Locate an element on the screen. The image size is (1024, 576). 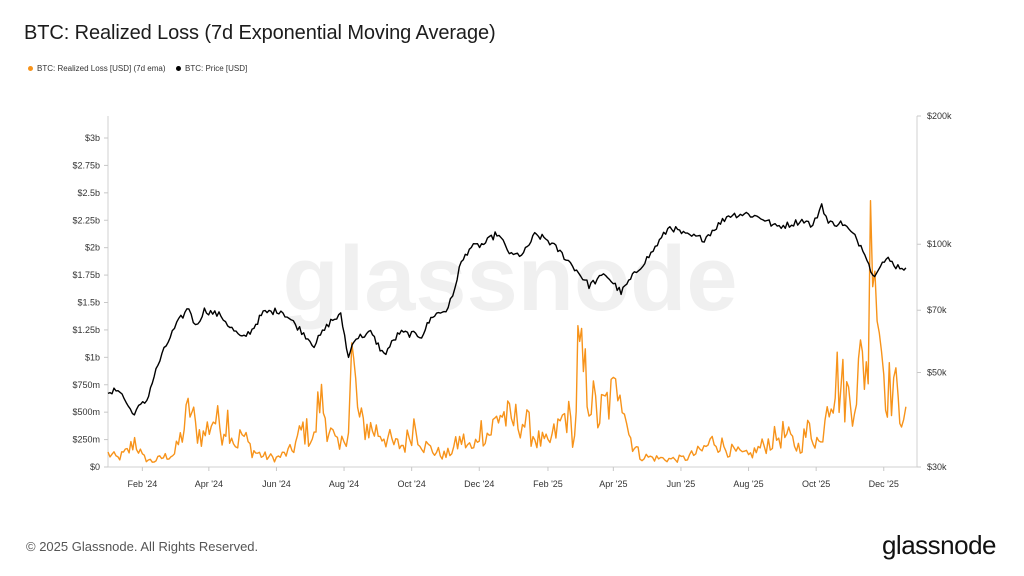
legend-label: BTC: Realized Loss [USD] (7d ema) is located at coordinates (101, 68).